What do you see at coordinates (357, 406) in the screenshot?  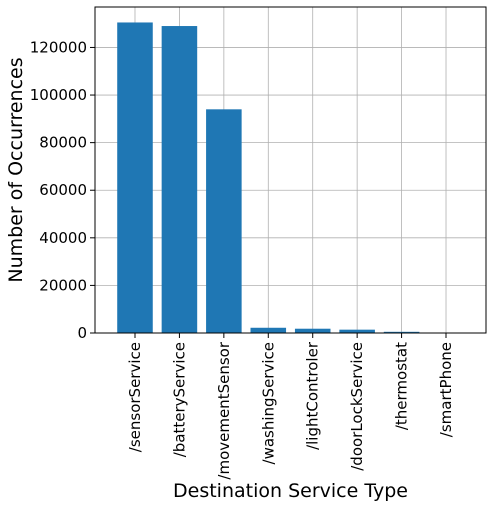 I see `x-tick-label: /doorLockService` at bounding box center [357, 406].